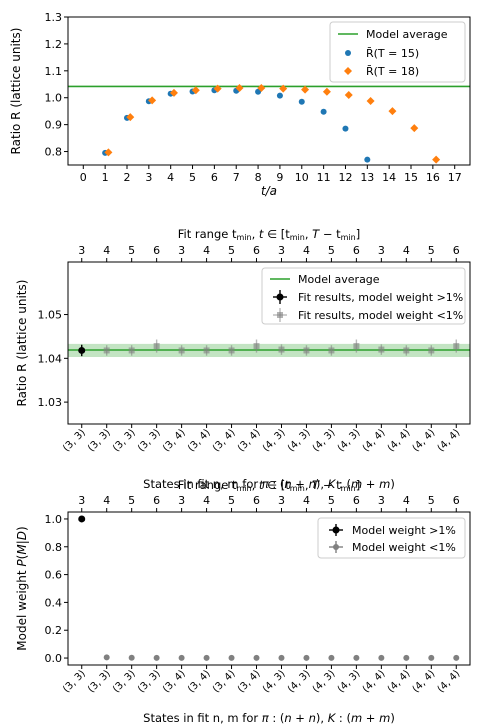  Describe the element at coordinates (348, 53) in the screenshot. I see `legend-t15-swatch` at that location.